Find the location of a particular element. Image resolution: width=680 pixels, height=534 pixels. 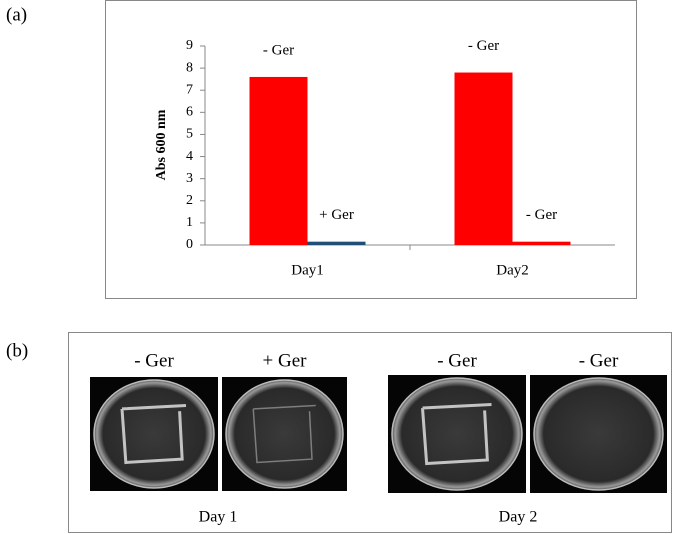

y-tick-label: 4 is located at coordinates (189, 156).